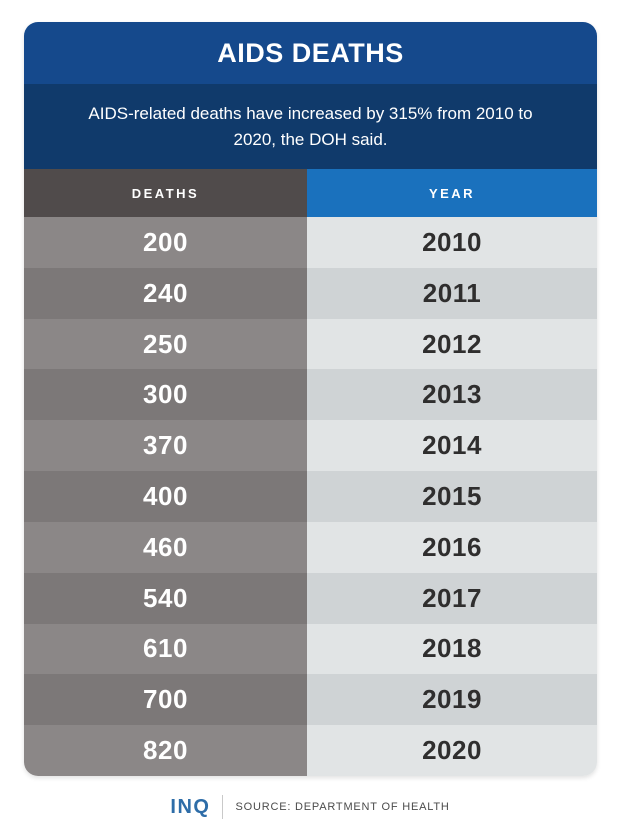  I want to click on table-header: DEATHS YEAR, so click(310, 193).